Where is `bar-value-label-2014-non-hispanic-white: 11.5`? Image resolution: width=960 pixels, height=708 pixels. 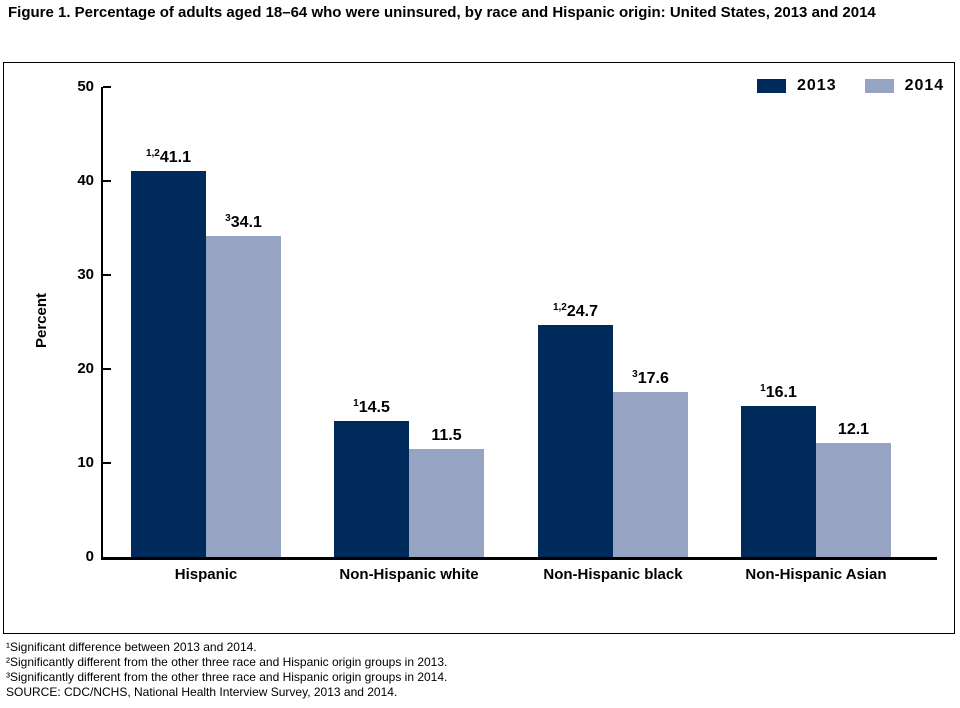
bar-value-label-2014-non-hispanic-white: 11.5 is located at coordinates (447, 436).